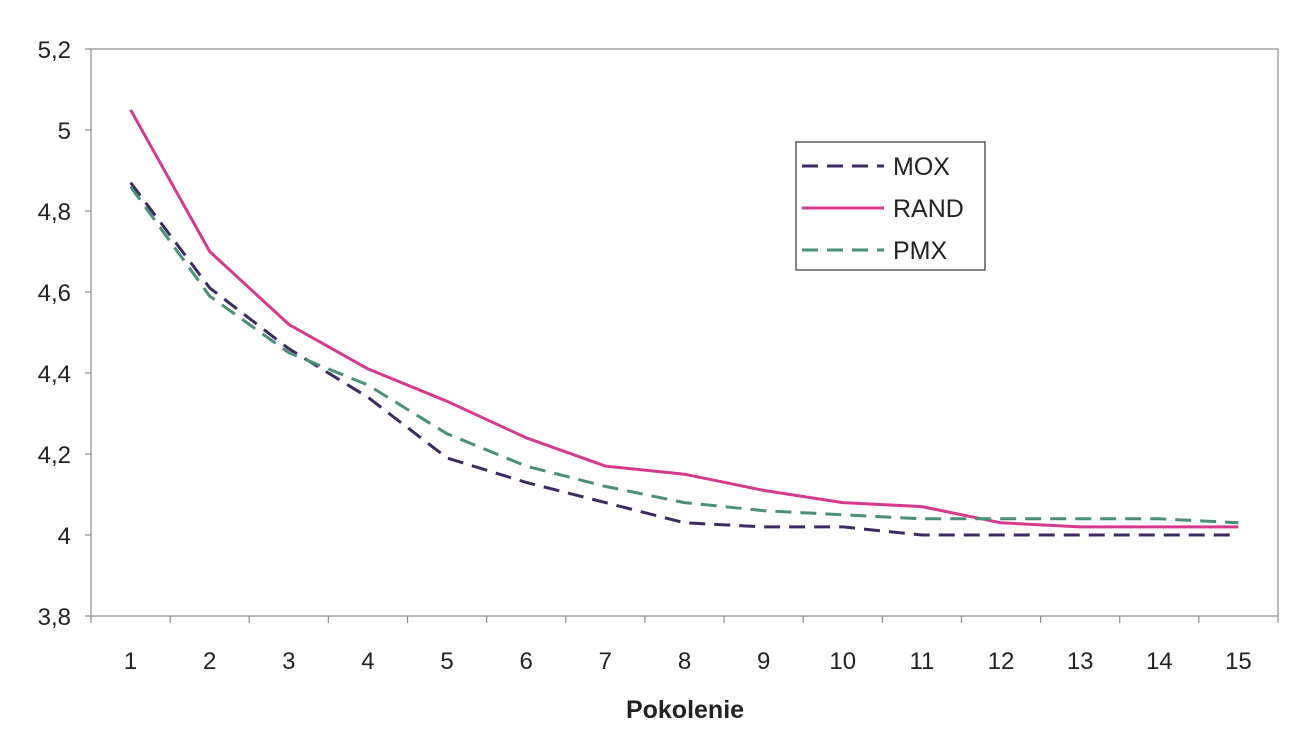 Image resolution: width=1302 pixels, height=737 pixels. What do you see at coordinates (446, 661) in the screenshot?
I see `x-tick-label: 5` at bounding box center [446, 661].